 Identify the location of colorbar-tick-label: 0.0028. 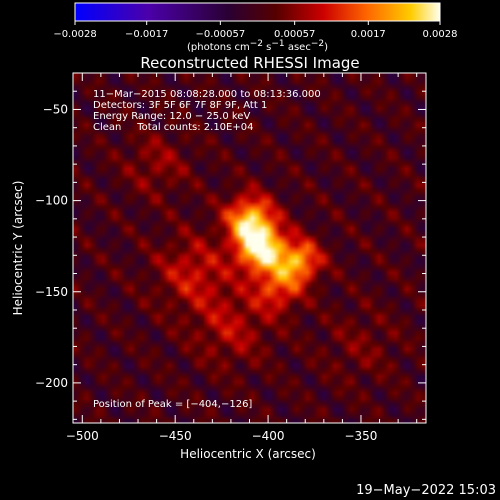
(440, 34).